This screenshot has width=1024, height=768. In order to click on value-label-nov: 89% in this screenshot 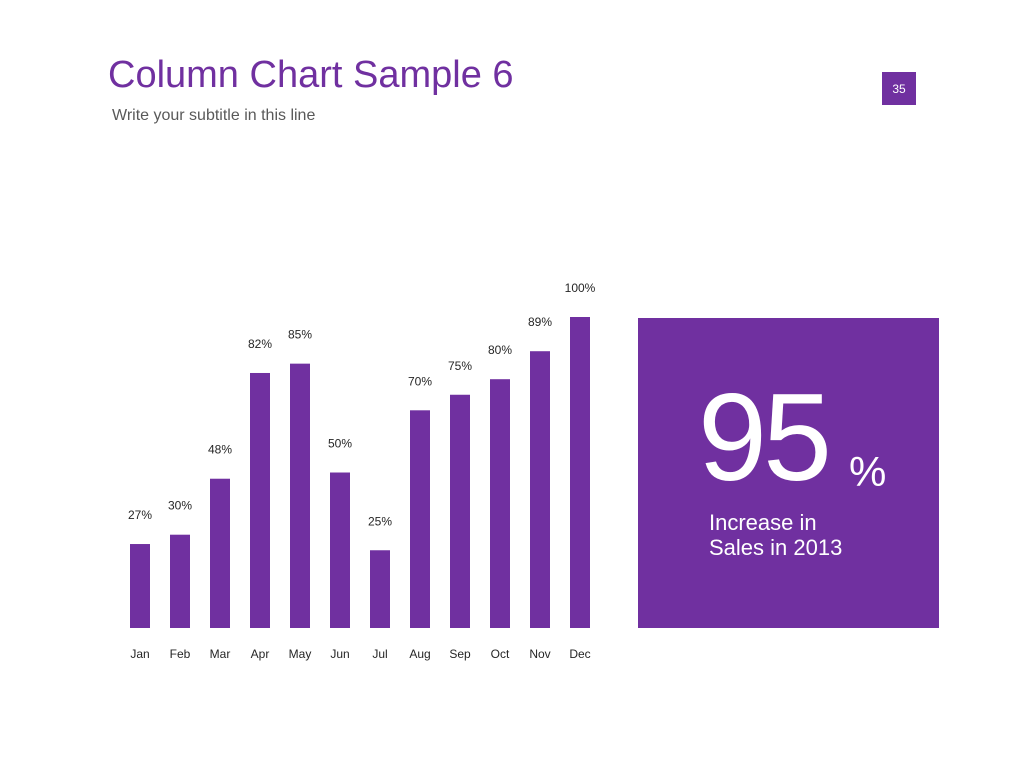, I will do `click(540, 322)`.